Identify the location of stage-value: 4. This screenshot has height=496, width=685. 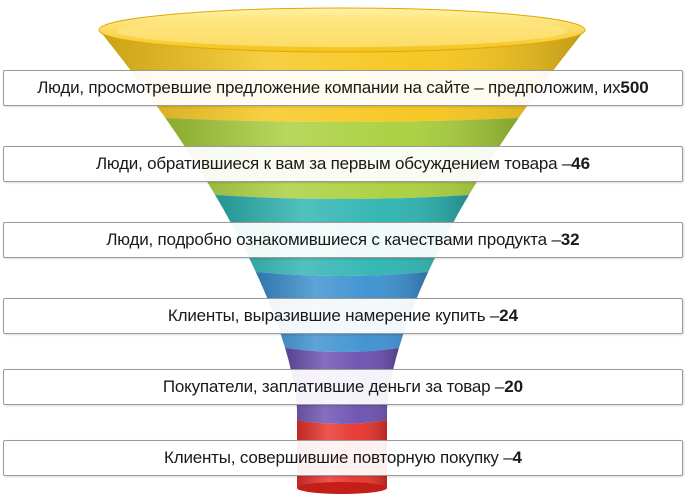
(517, 457).